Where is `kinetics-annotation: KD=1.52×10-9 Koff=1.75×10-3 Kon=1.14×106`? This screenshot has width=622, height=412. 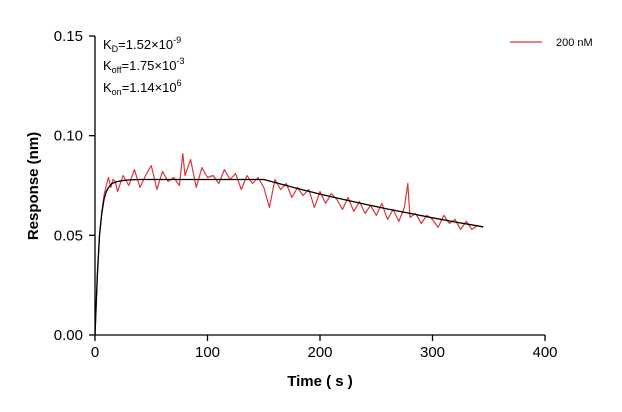
kinetics-annotation: KD=1.52×10-9 Koff=1.75×10-3 Kon=1.14×106 is located at coordinates (143, 66).